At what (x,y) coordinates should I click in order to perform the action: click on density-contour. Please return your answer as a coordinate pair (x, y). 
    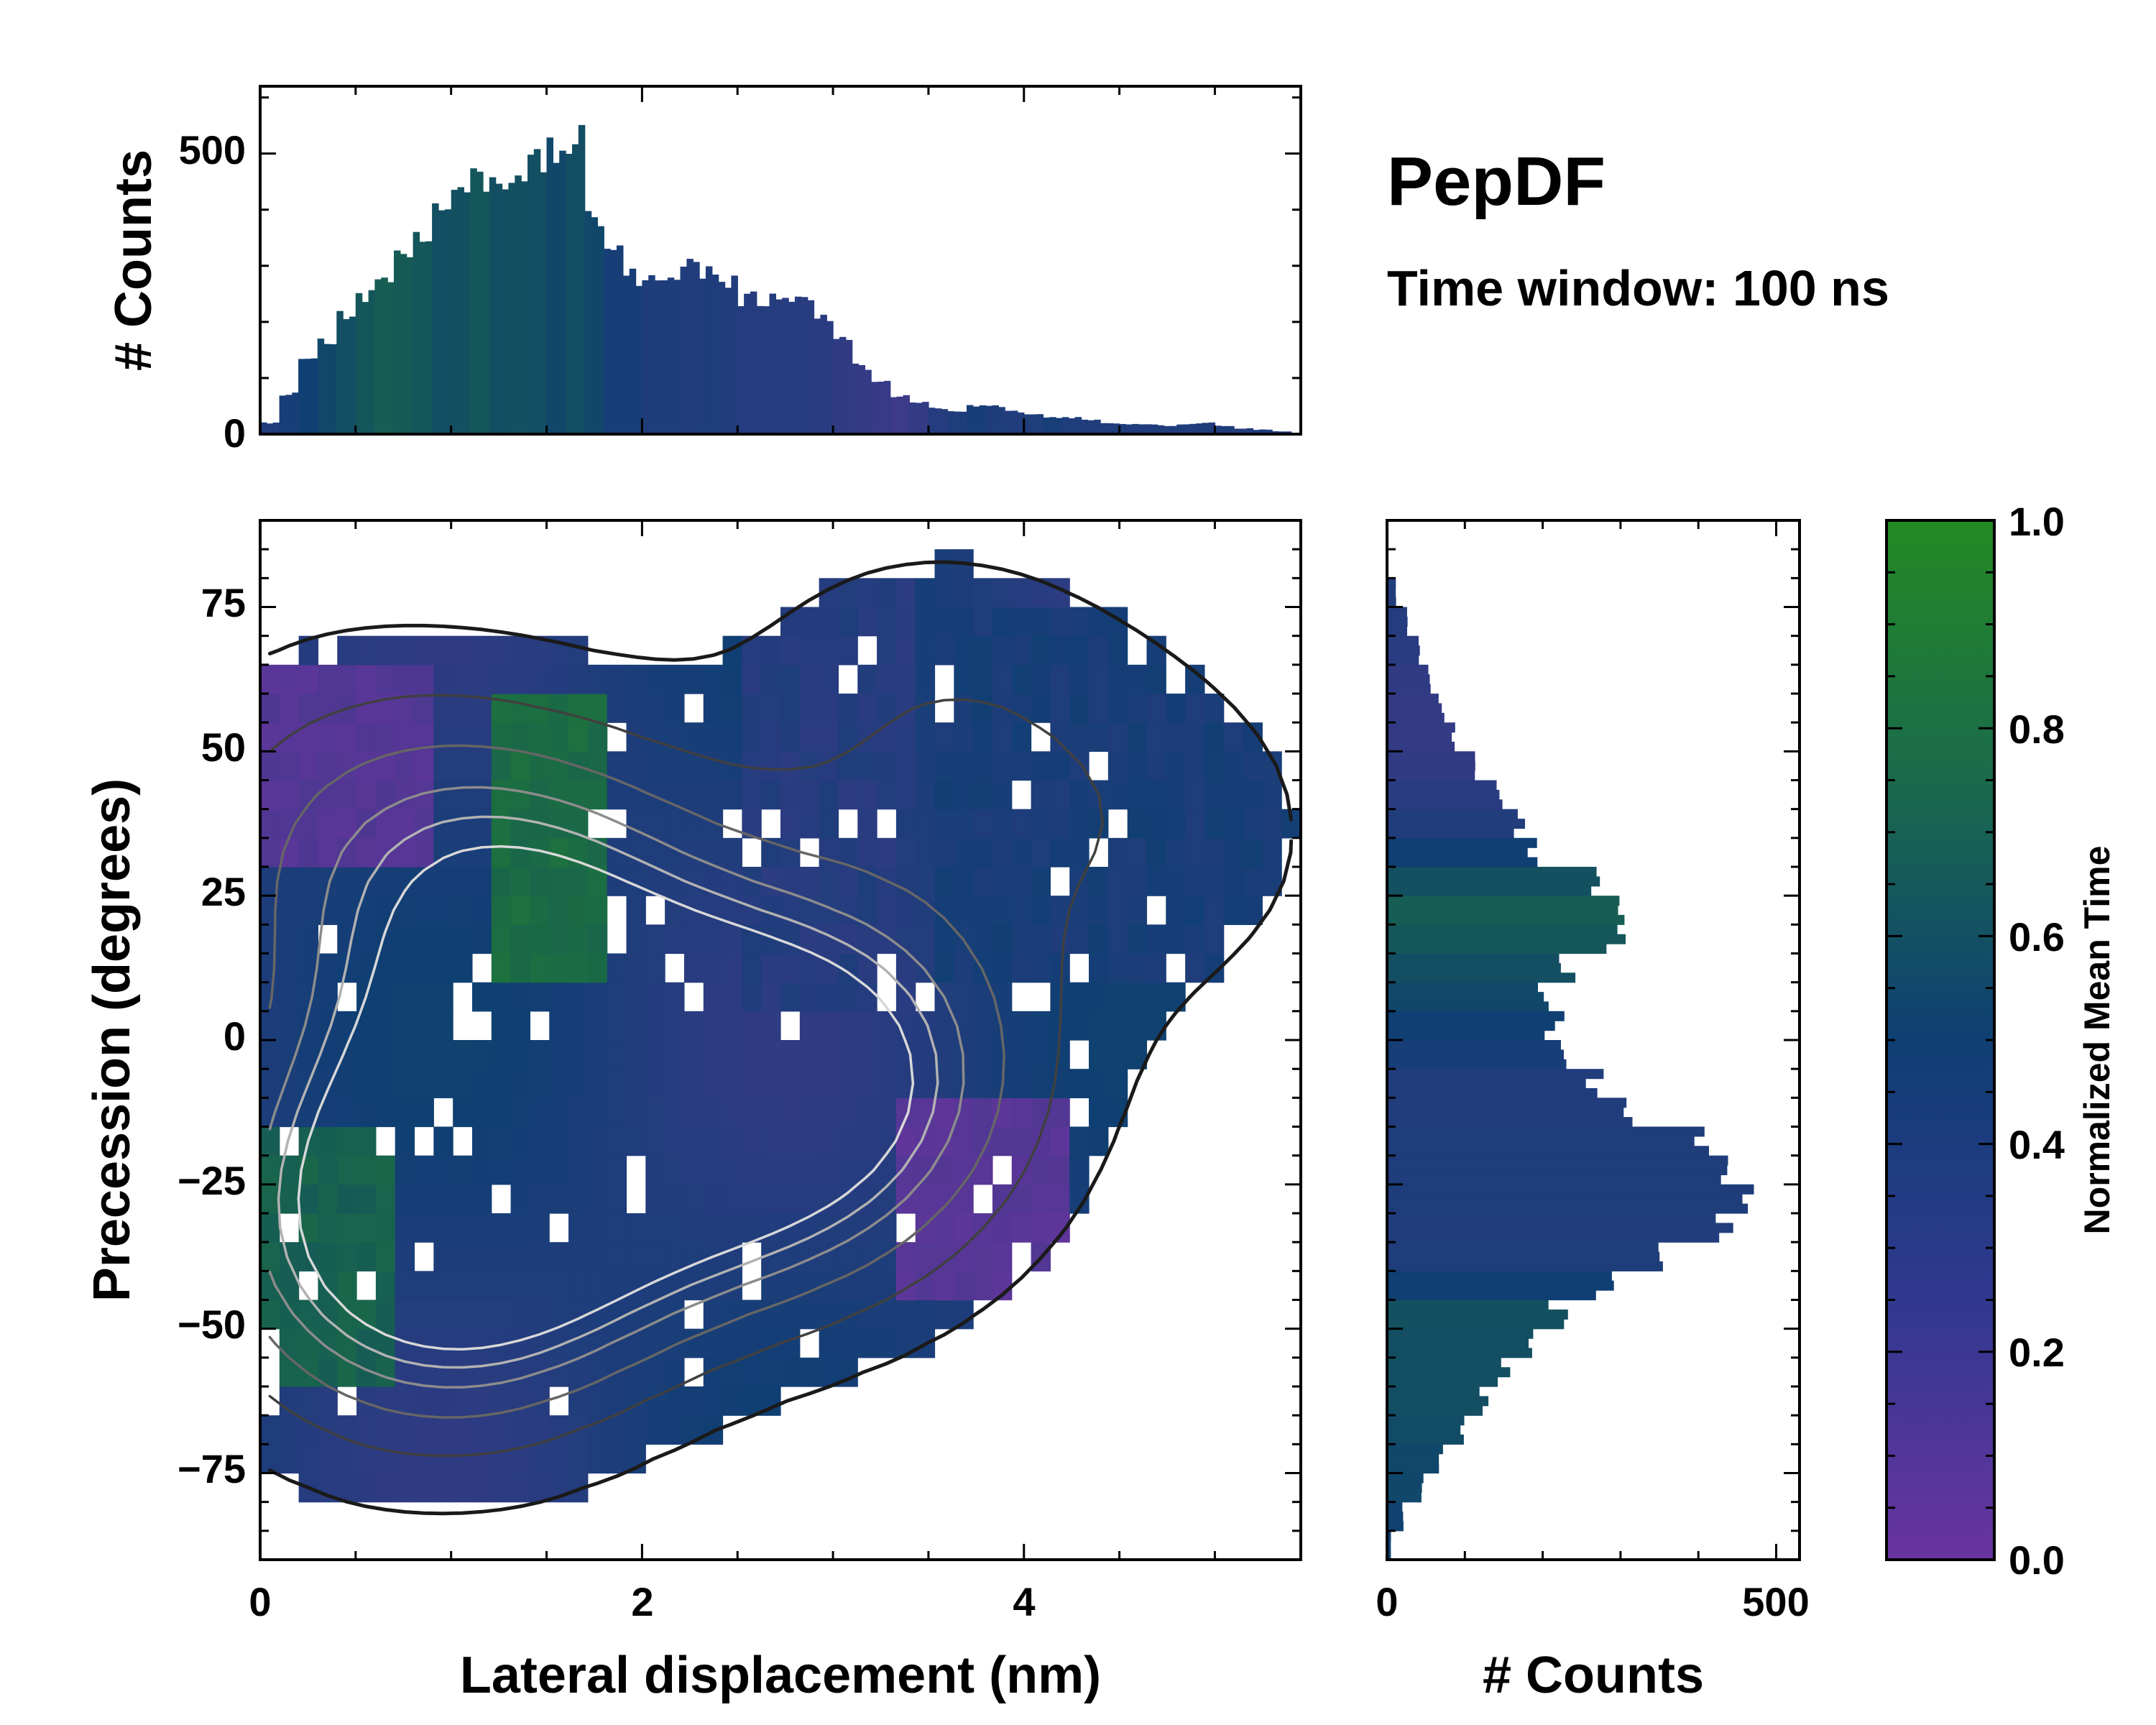
    Looking at the image, I should click on (616, 1087).